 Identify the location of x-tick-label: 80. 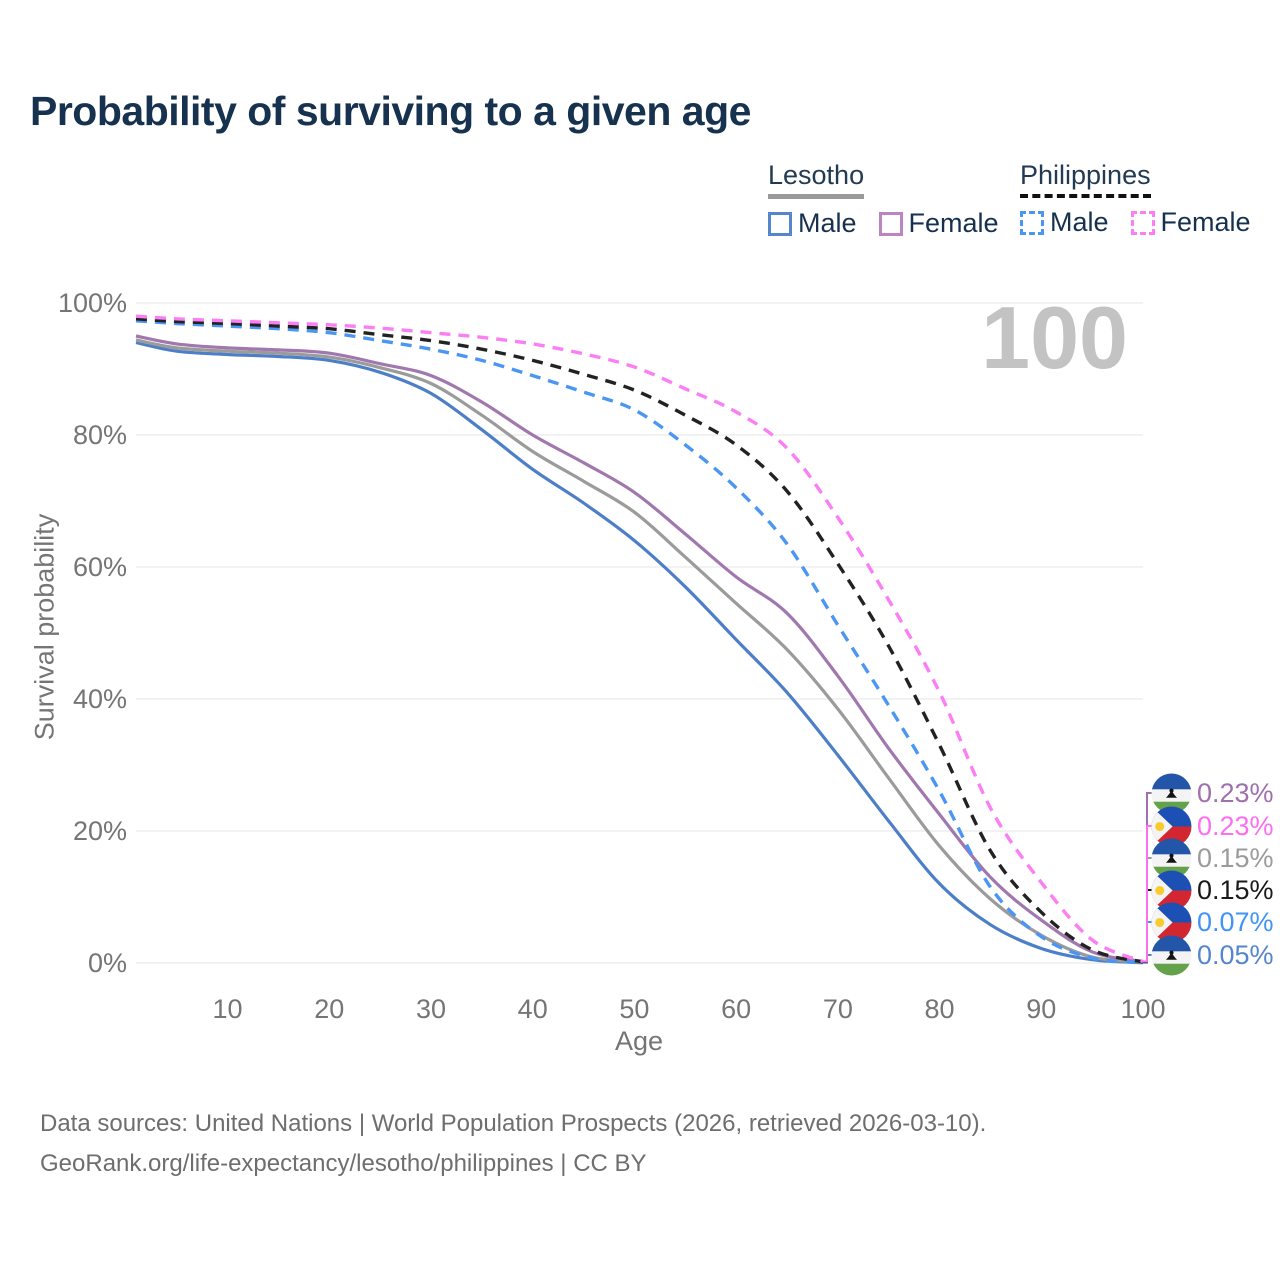
(940, 1009).